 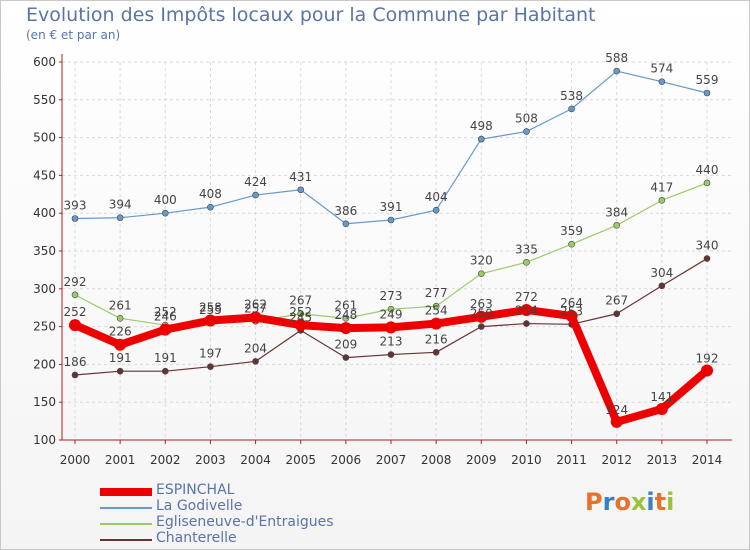 I want to click on data-label: 264, so click(x=571, y=303).